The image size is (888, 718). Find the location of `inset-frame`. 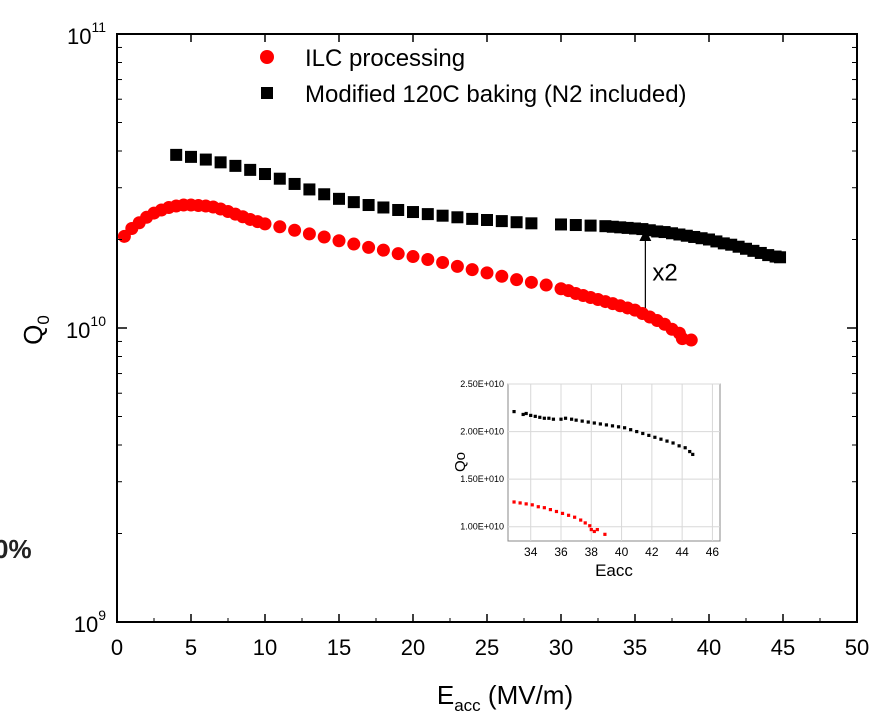

inset-frame is located at coordinates (614, 462).